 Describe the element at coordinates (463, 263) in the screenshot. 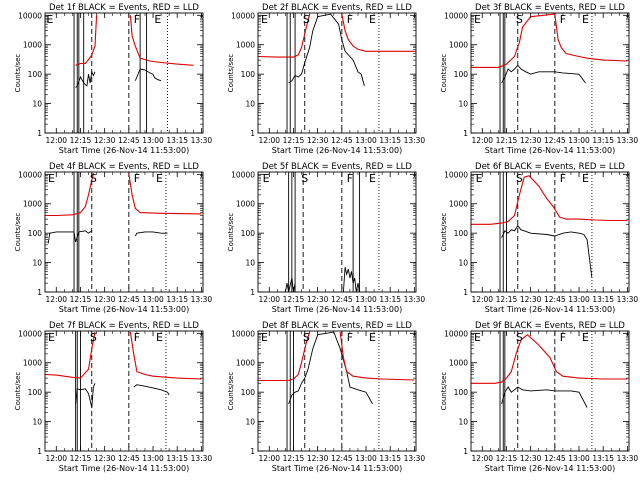

I see `y-tick-label: 10` at that location.